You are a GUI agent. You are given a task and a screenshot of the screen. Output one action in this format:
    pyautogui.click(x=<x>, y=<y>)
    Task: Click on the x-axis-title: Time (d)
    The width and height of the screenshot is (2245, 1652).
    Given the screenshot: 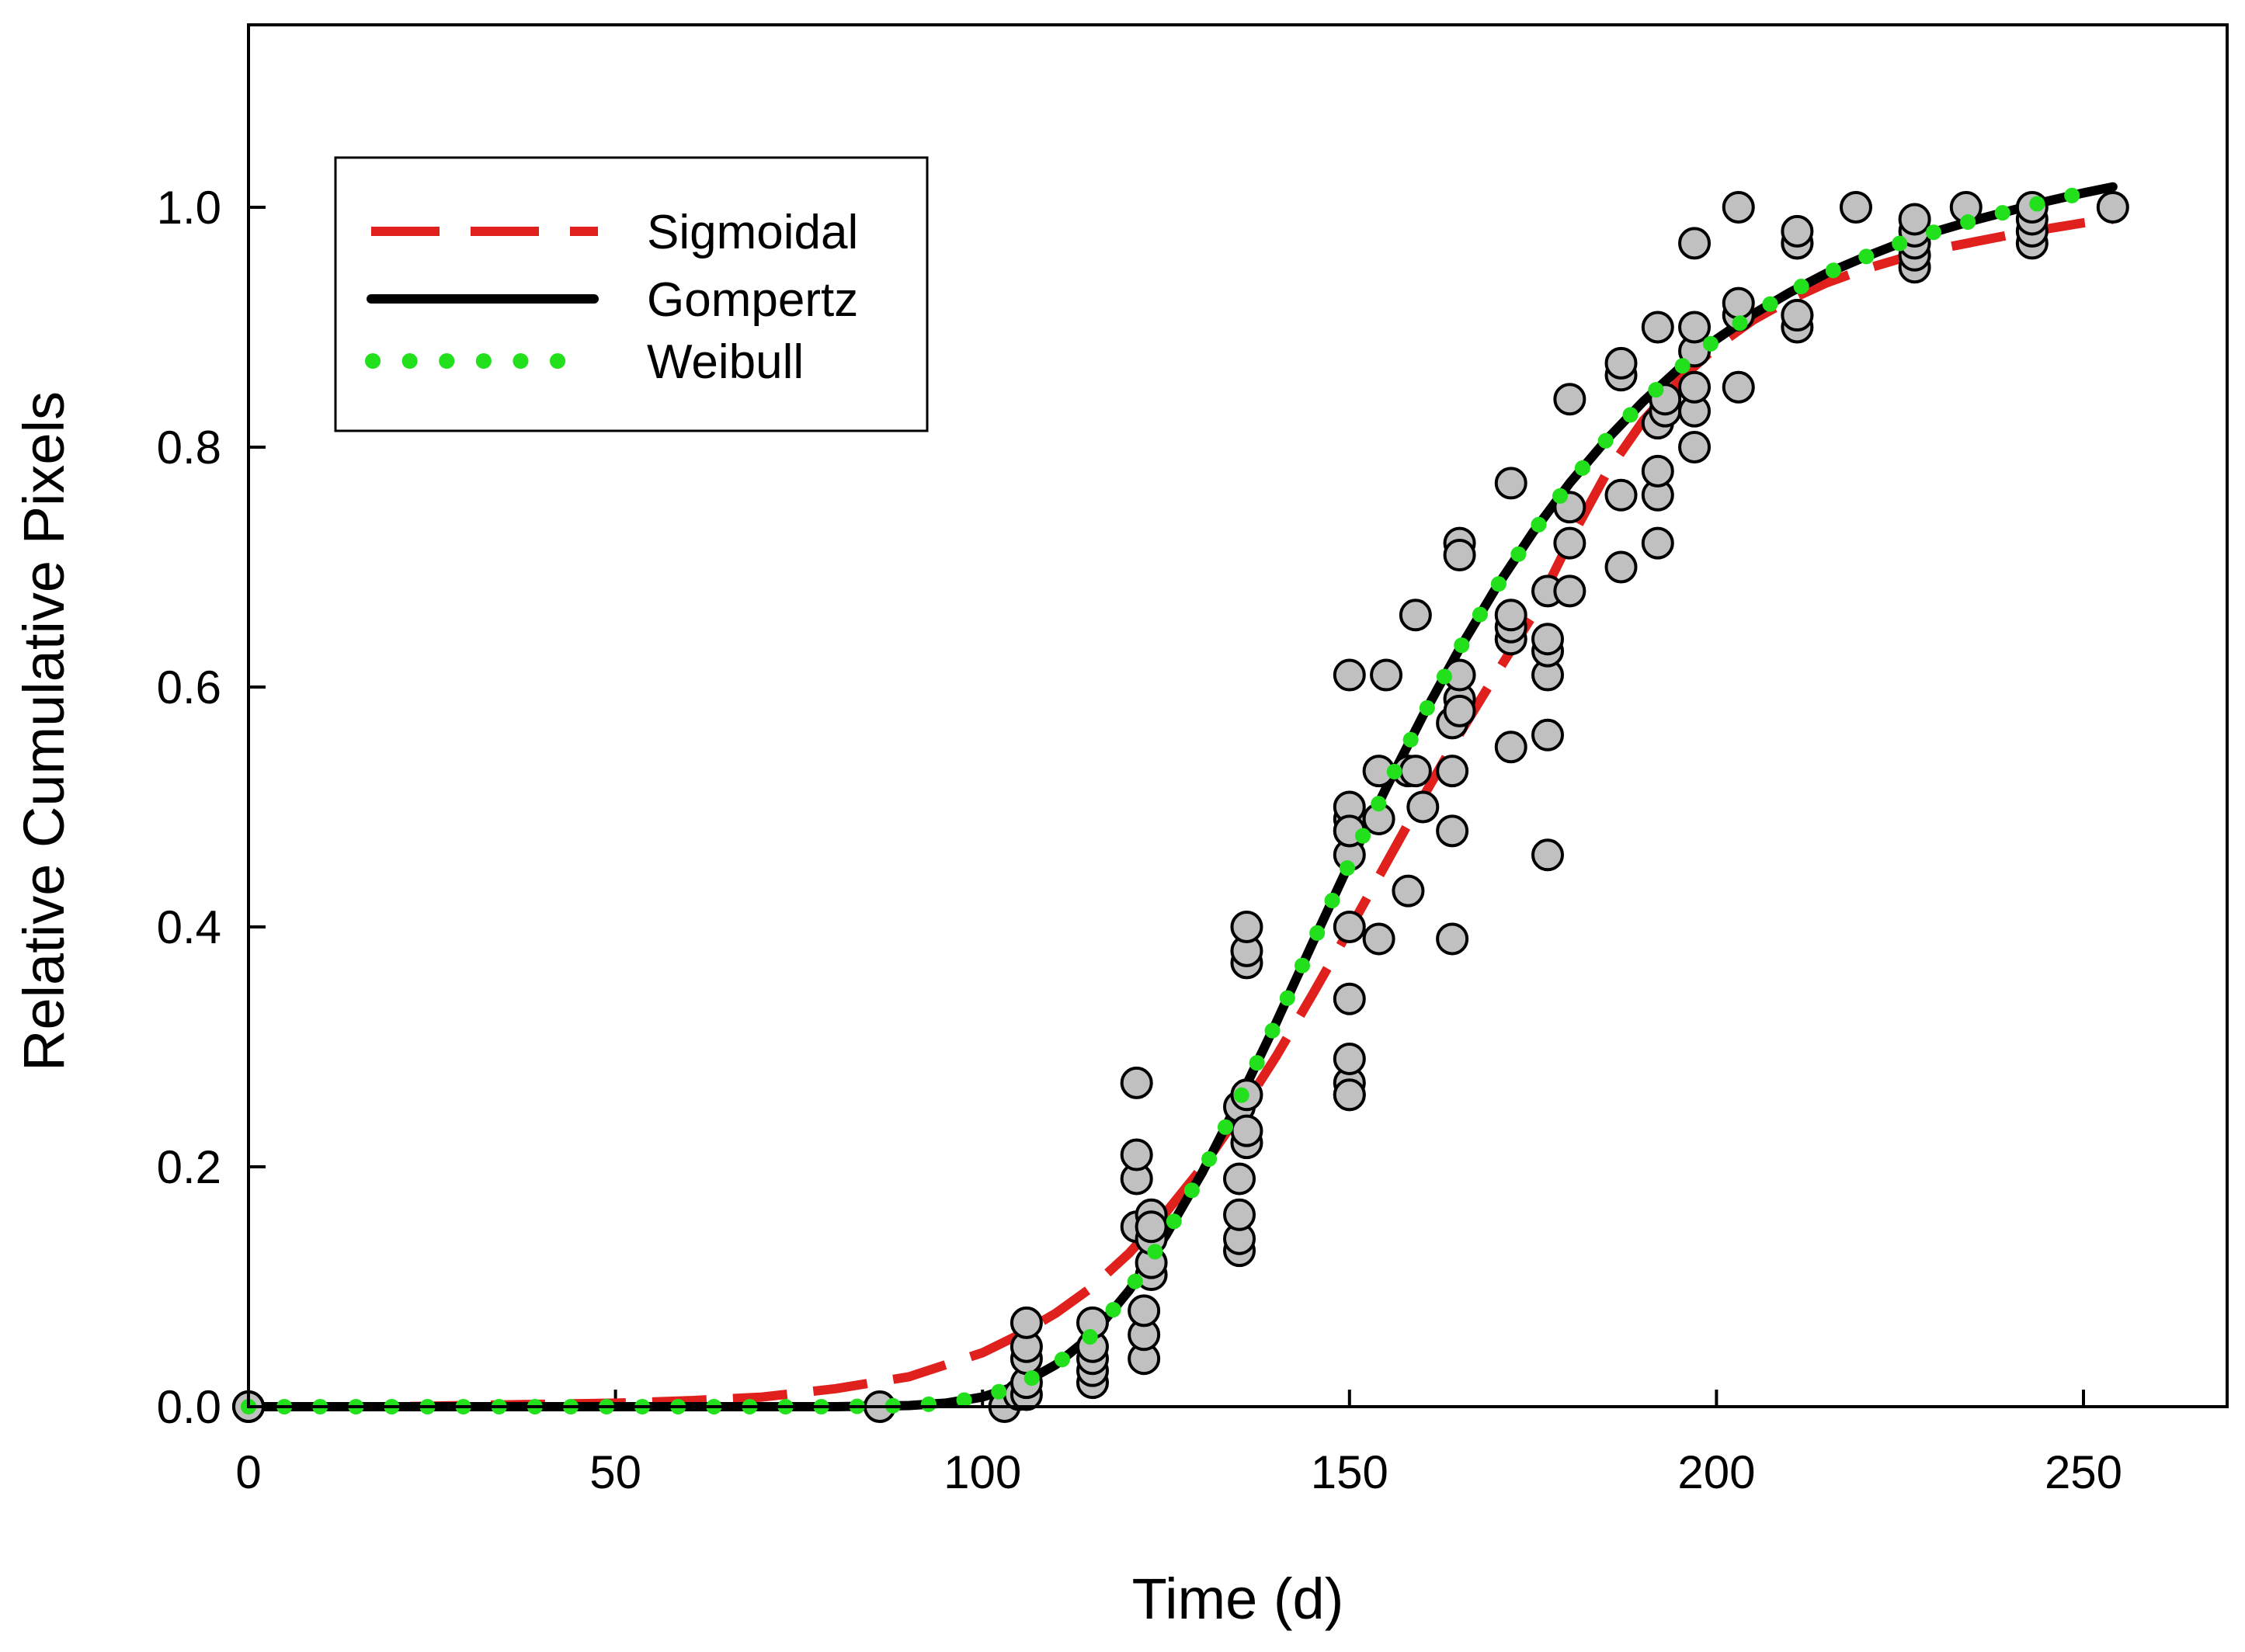 What is the action you would take?
    pyautogui.click(x=1238, y=1599)
    